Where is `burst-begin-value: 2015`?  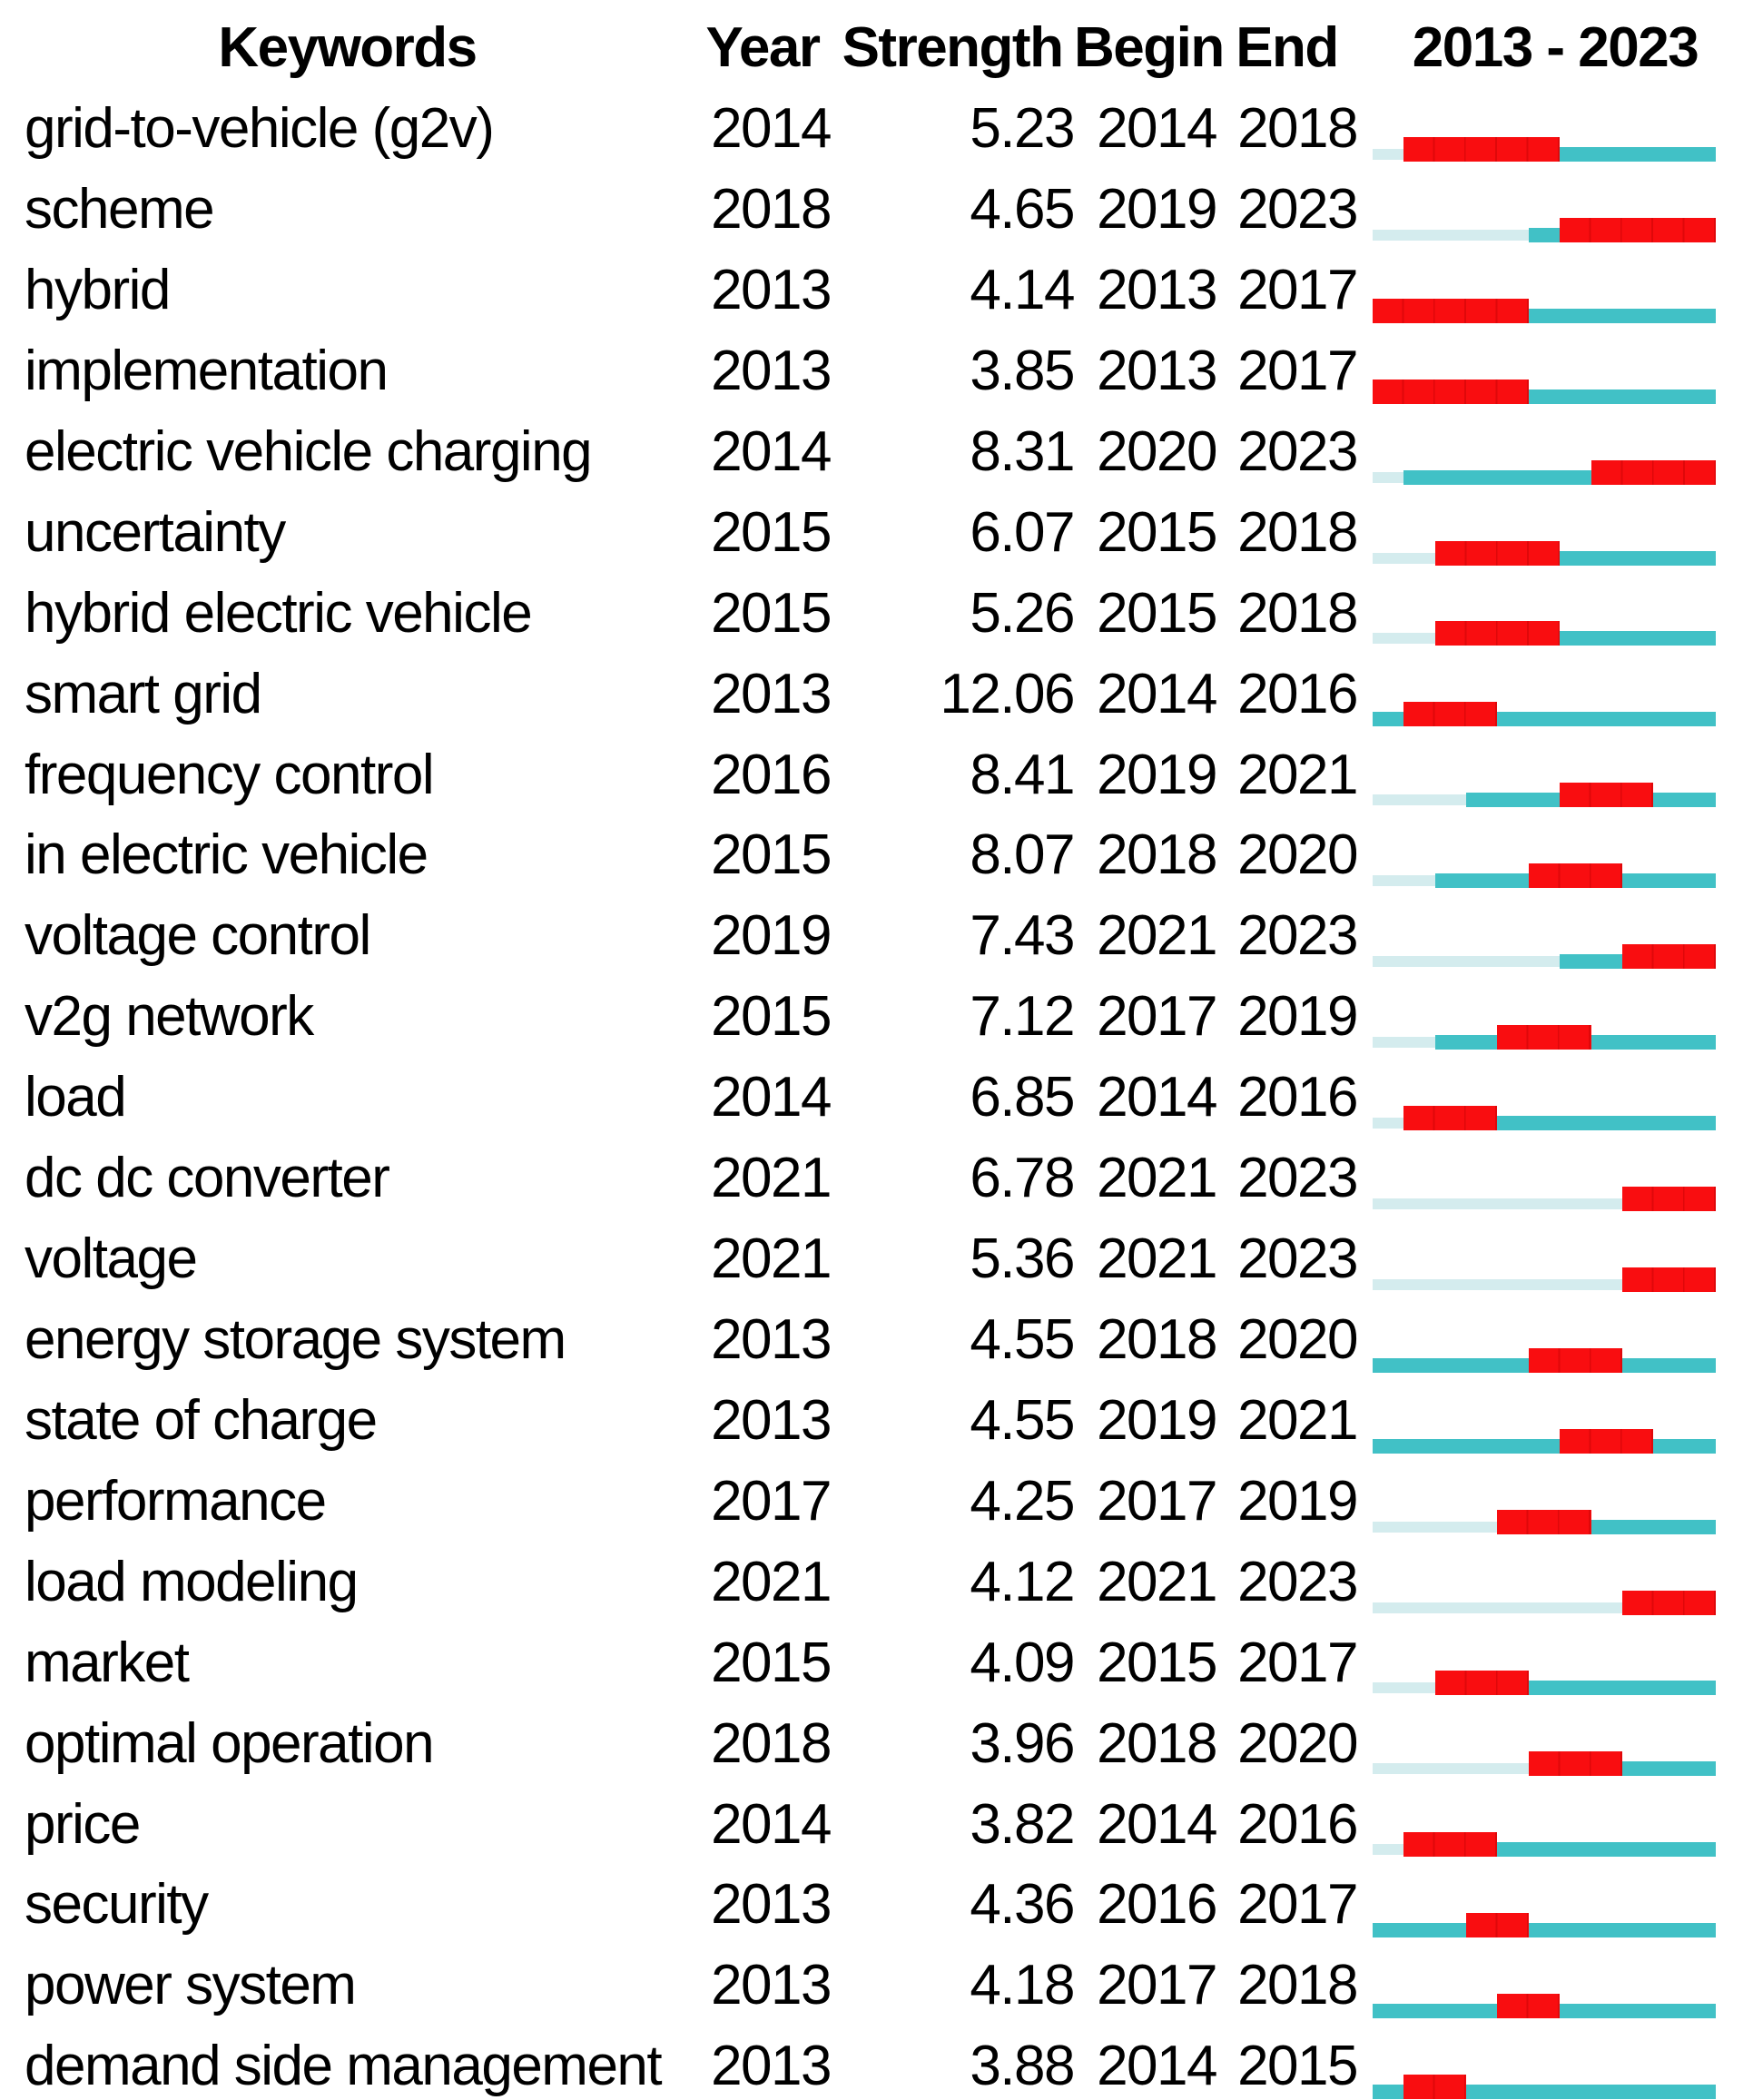 burst-begin-value: 2015 is located at coordinates (1157, 613).